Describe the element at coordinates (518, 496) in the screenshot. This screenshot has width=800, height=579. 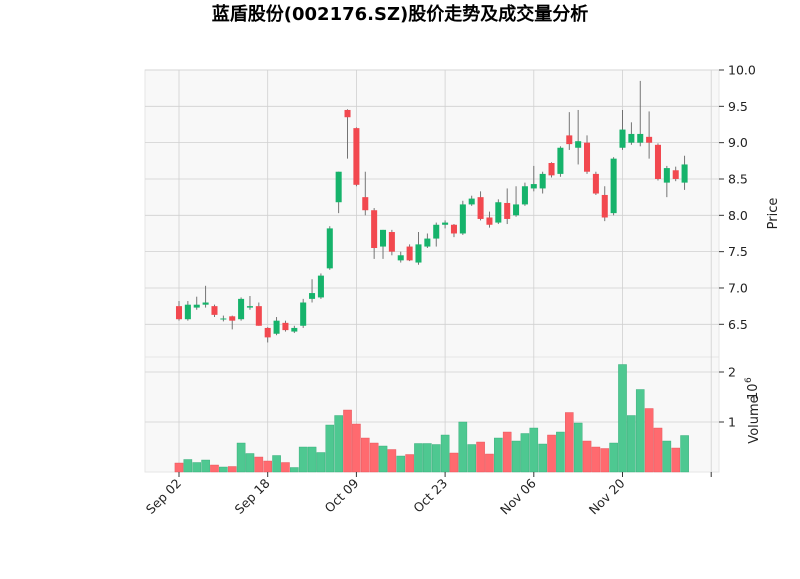
I see `x-tick-label: Nov 06` at that location.